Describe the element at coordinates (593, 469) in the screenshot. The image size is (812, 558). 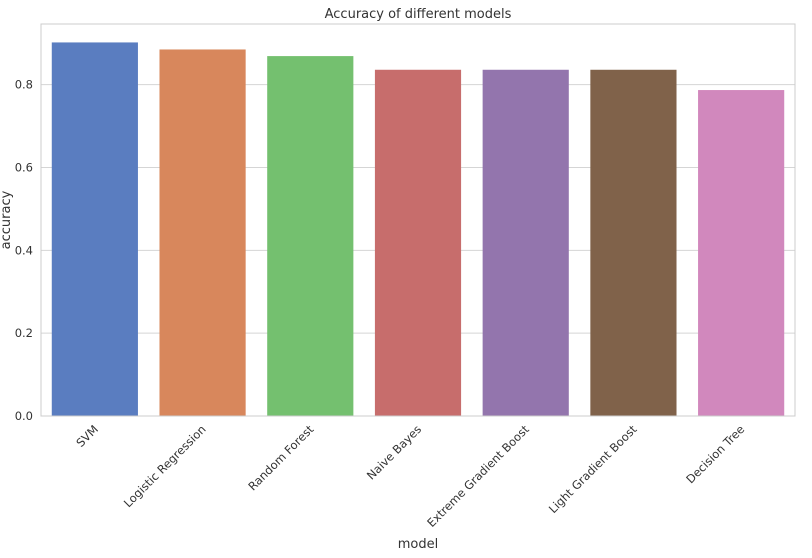
I see `x-tick-label: Light Gradient Boost` at that location.